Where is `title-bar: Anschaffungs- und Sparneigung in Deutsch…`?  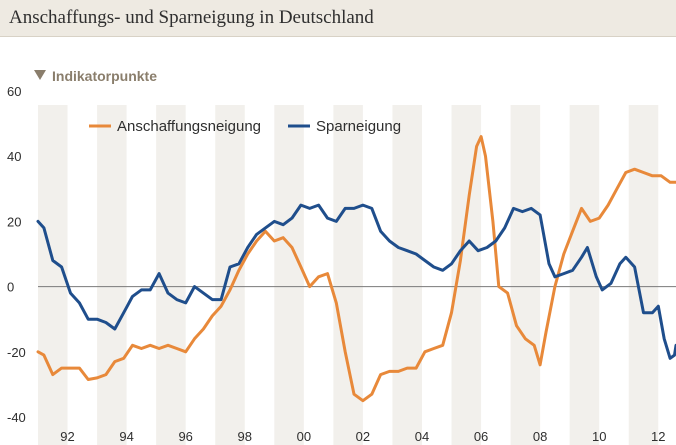 title-bar: Anschaffungs- und Sparneigung in Deutsch… is located at coordinates (338, 18).